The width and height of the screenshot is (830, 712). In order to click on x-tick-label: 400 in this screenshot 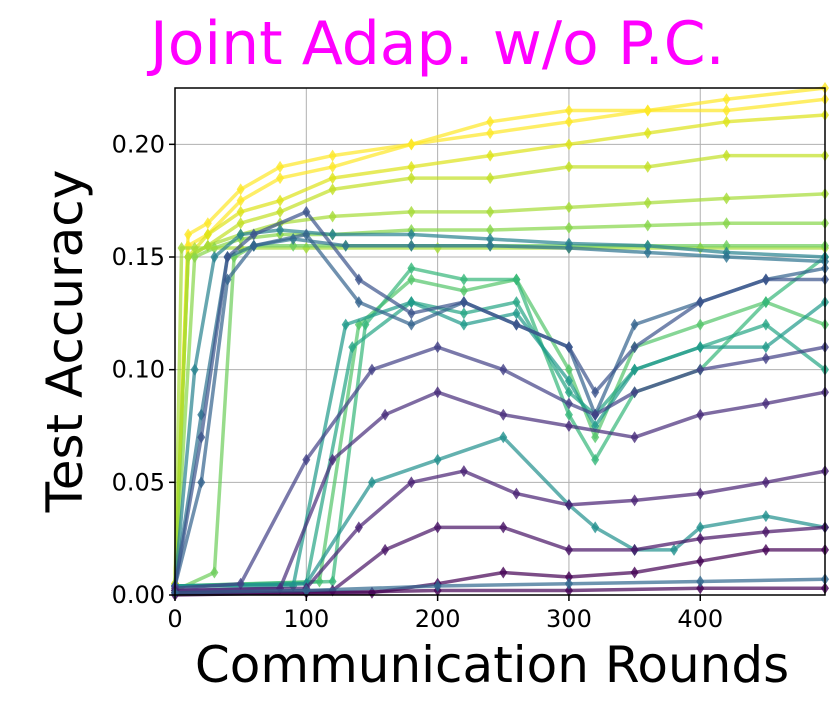, I will do `click(700, 619)`.